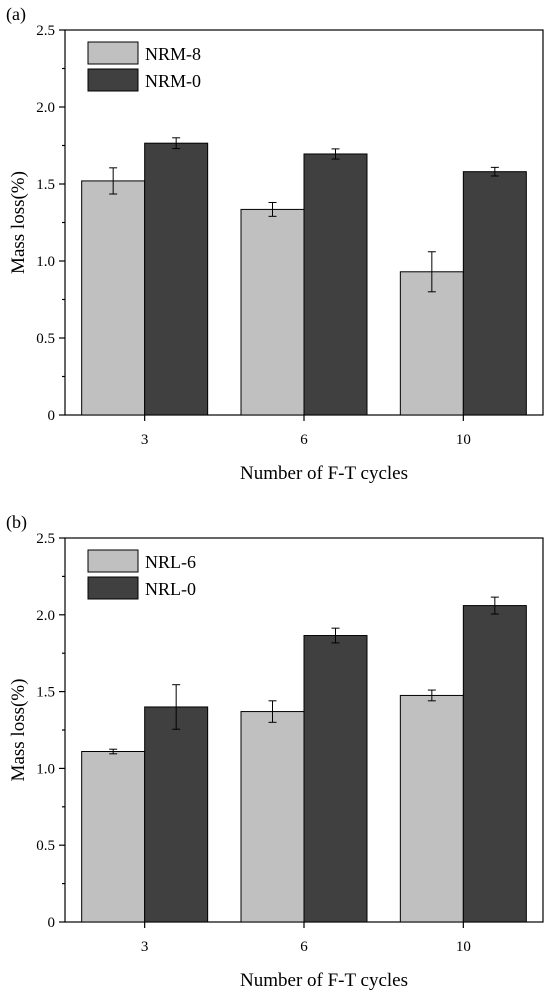 This screenshot has width=550, height=994. What do you see at coordinates (170, 589) in the screenshot?
I see `legend-label: NRL-0` at bounding box center [170, 589].